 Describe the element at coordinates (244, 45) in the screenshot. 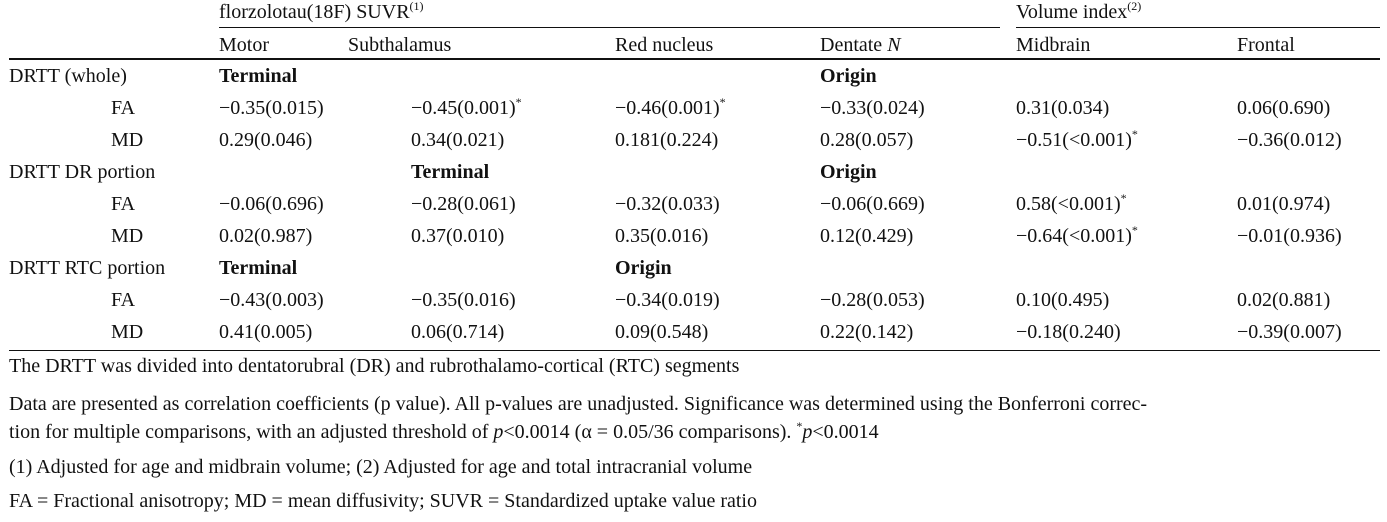

I see `col-header-motor: Motor` at that location.